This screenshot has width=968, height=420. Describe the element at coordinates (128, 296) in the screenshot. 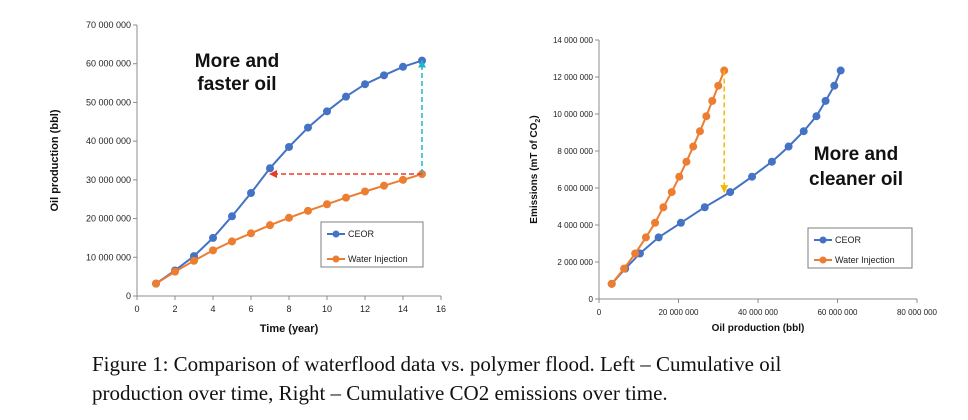

I see `left-y-tick-label: 0` at that location.